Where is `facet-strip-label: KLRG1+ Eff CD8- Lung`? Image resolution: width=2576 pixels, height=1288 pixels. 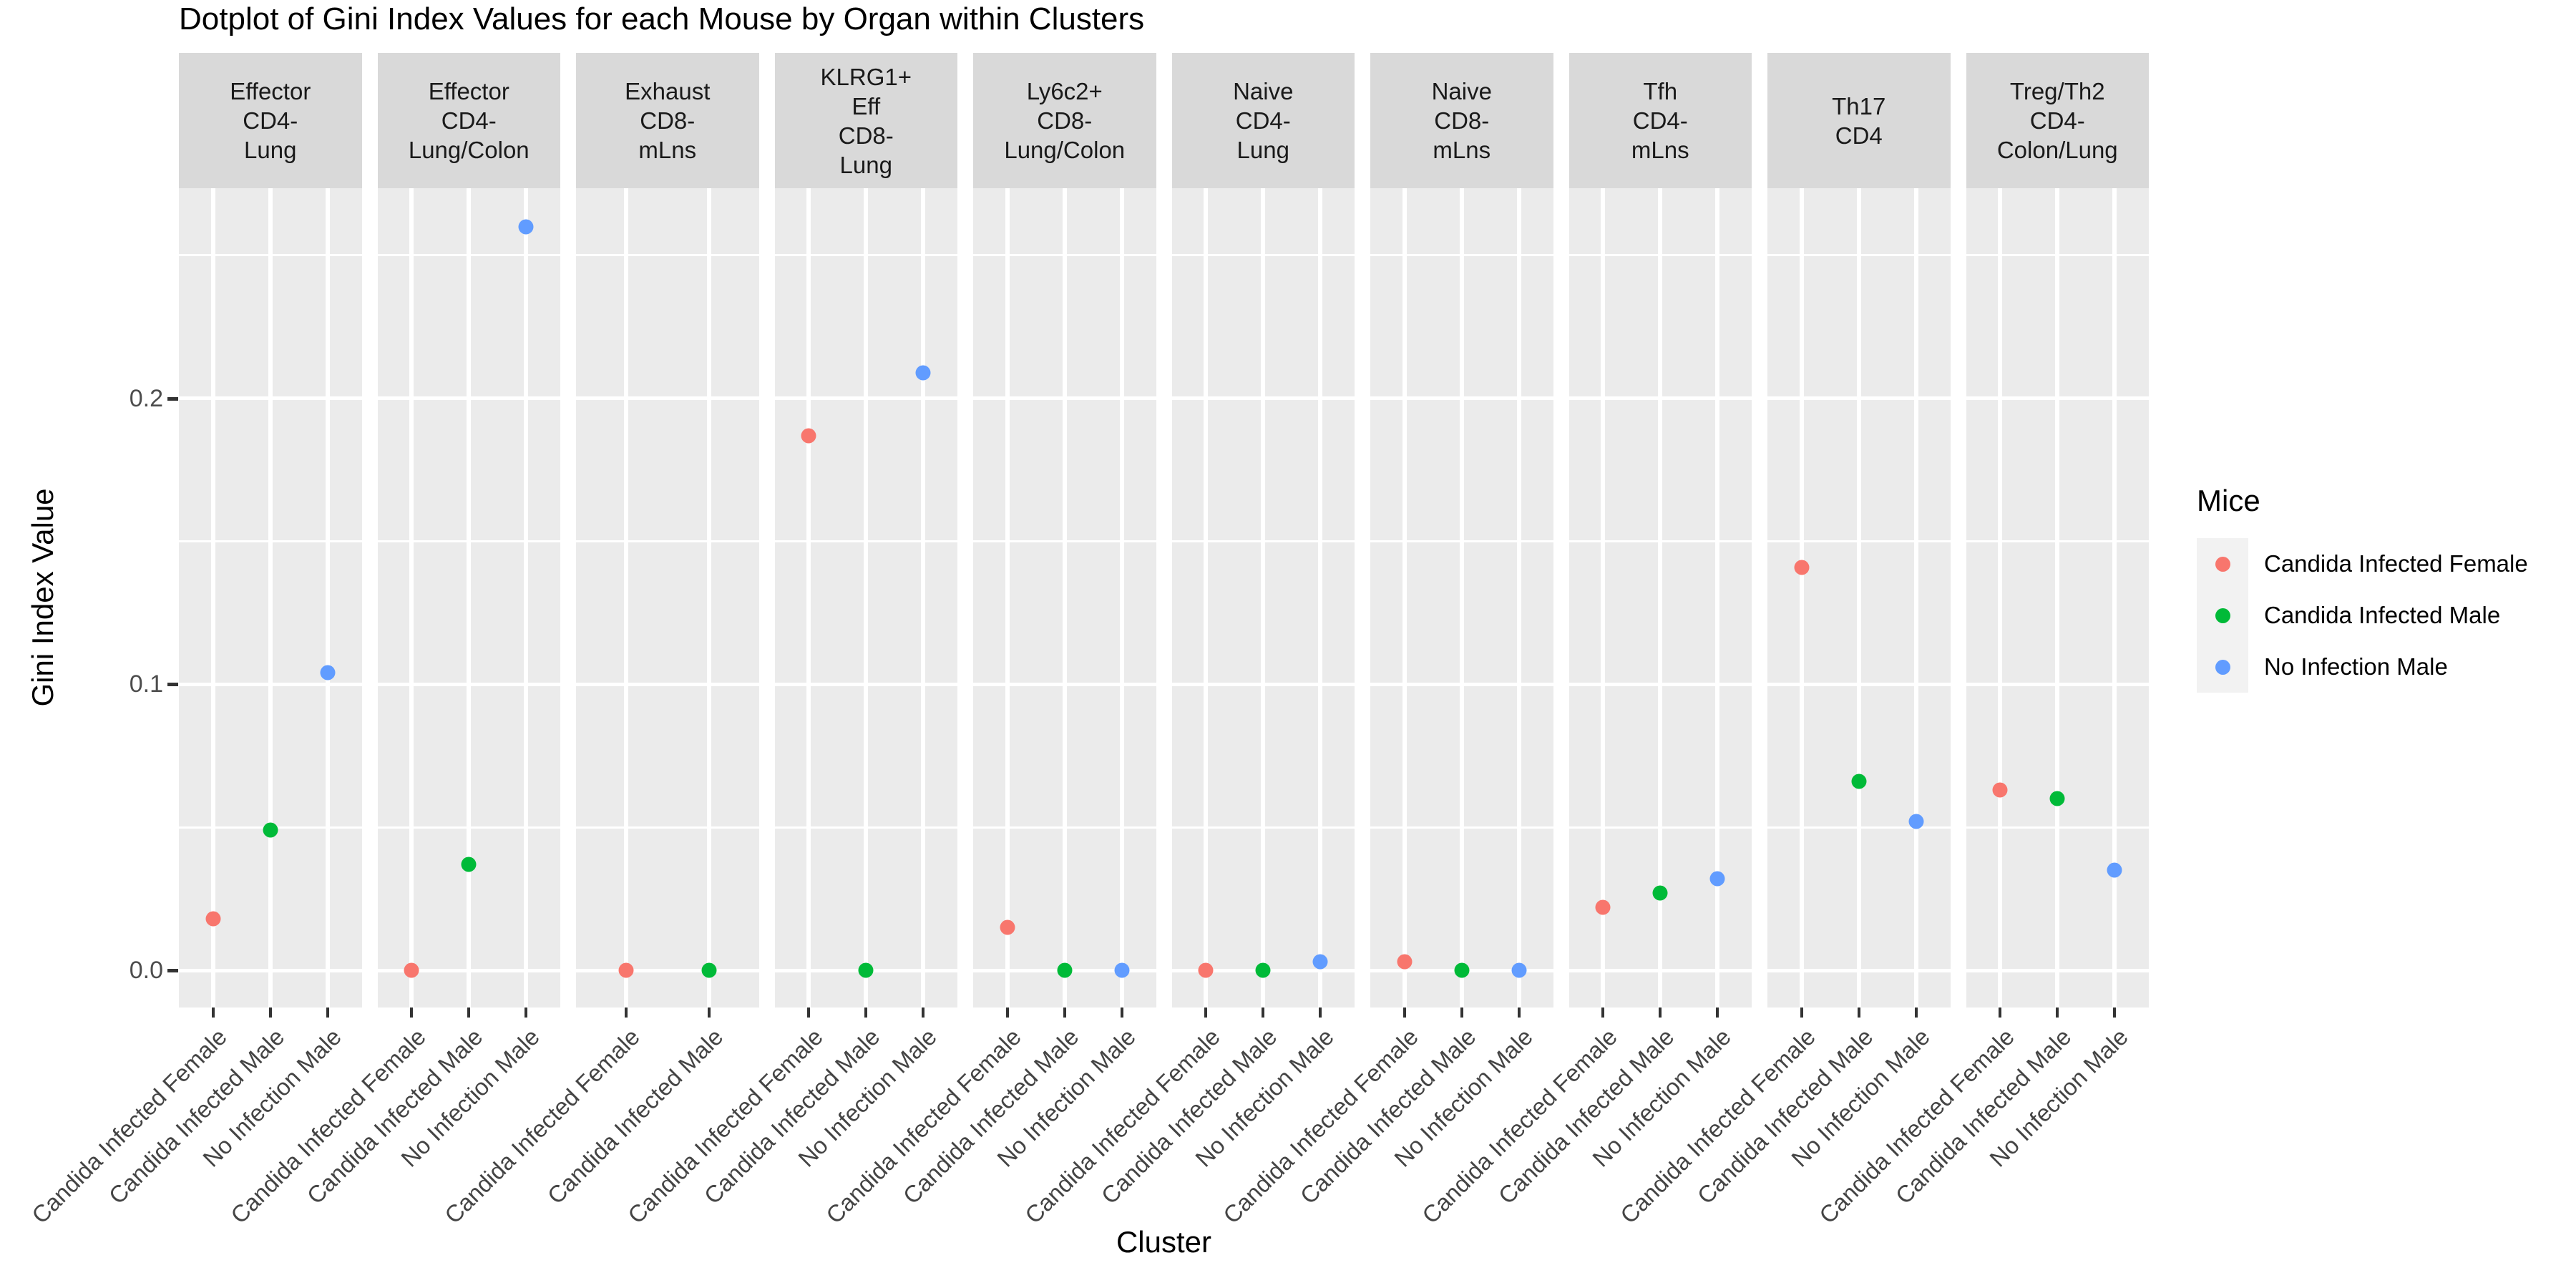 facet-strip-label: KLRG1+ Eff CD8- Lung is located at coordinates (865, 120).